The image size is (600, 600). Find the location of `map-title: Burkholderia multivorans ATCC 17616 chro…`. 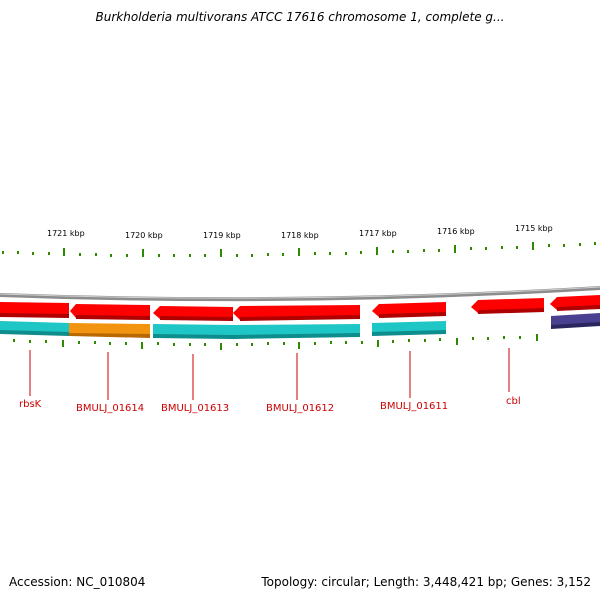

map-title: Burkholderia multivorans ATCC 17616 chro… is located at coordinates (300, 17).